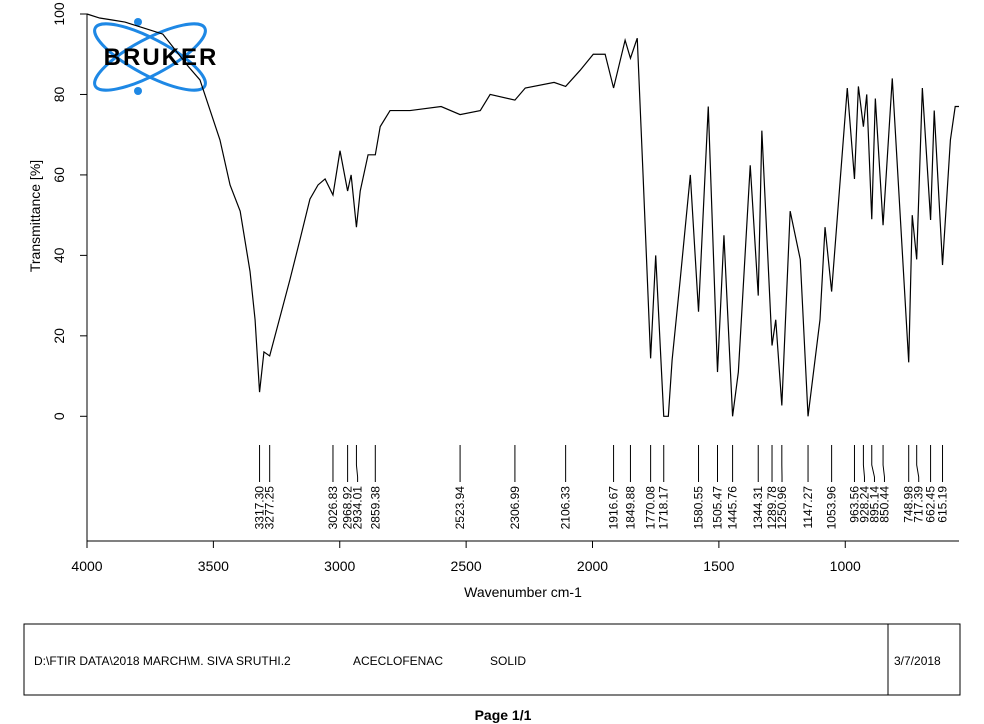 This screenshot has width=984, height=724. I want to click on peak-label: 2934.01, so click(358, 508).